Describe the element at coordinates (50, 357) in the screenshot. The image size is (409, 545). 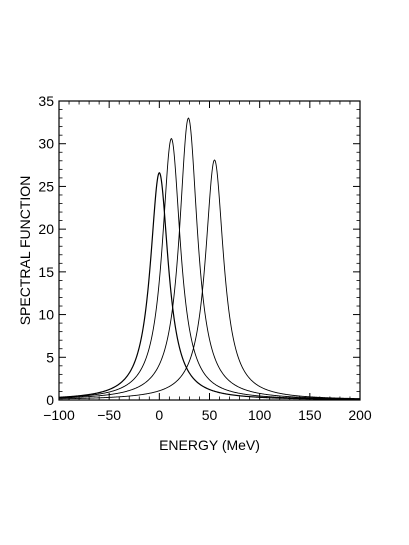
I see `y-tick-label: 5` at that location.